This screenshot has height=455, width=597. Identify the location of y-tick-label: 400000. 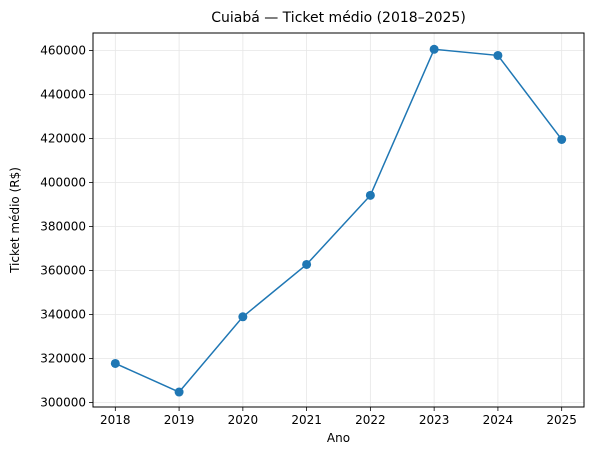
(63, 183).